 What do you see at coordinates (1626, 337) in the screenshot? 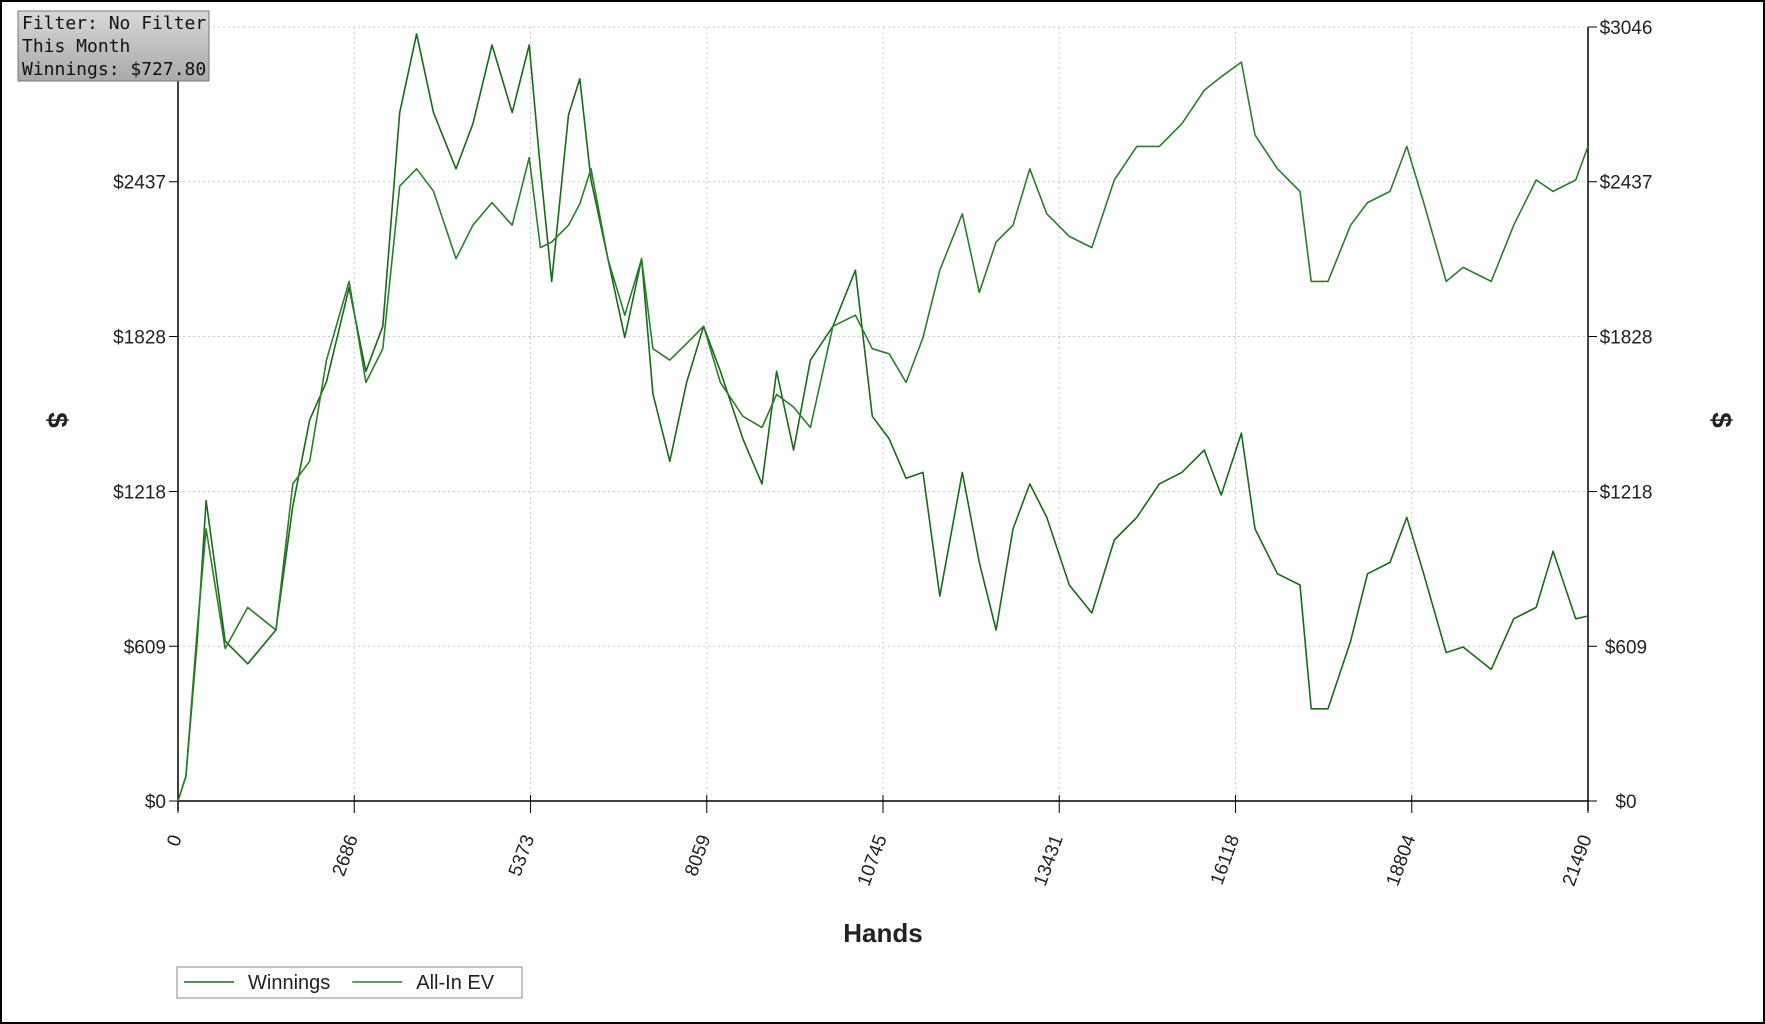
I see `y2-tick-label: $1828` at bounding box center [1626, 337].